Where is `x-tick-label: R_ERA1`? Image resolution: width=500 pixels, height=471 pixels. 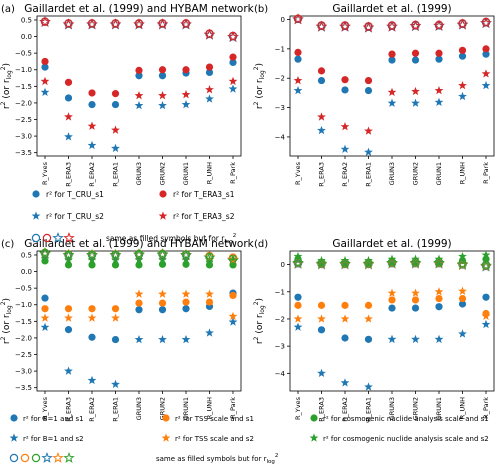 x-tick-label: R_ERA1 is located at coordinates (116, 174).